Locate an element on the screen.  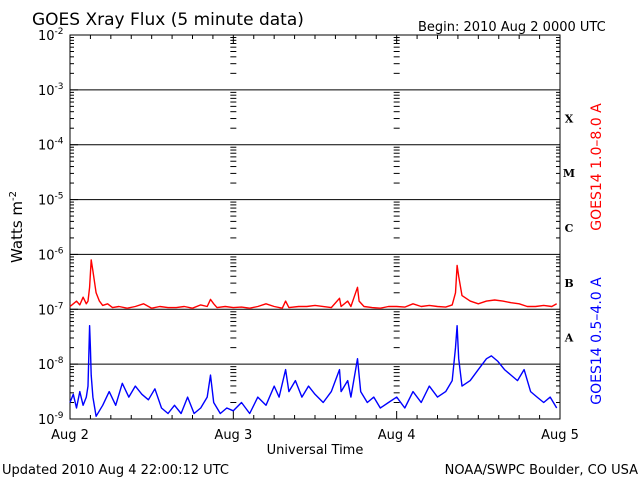
flare-class-labels: X M C B A is located at coordinates (569, 228).